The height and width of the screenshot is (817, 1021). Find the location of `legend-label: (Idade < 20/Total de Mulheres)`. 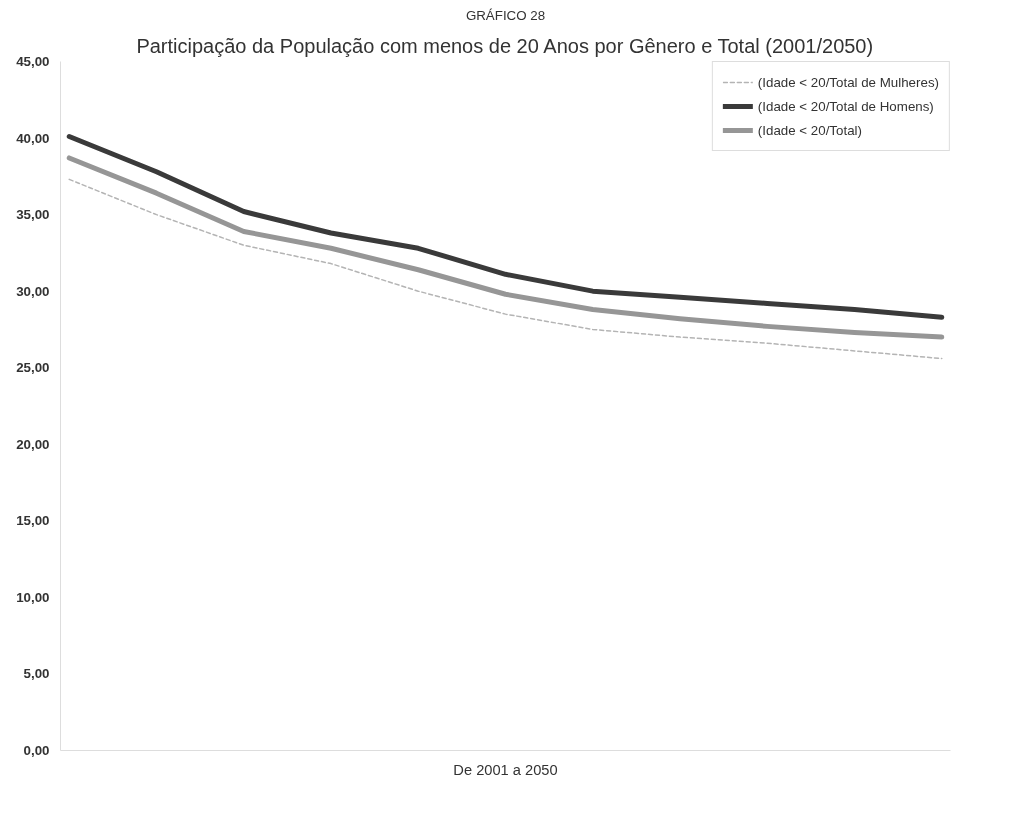

legend-label: (Idade < 20/Total de Mulheres) is located at coordinates (848, 82).